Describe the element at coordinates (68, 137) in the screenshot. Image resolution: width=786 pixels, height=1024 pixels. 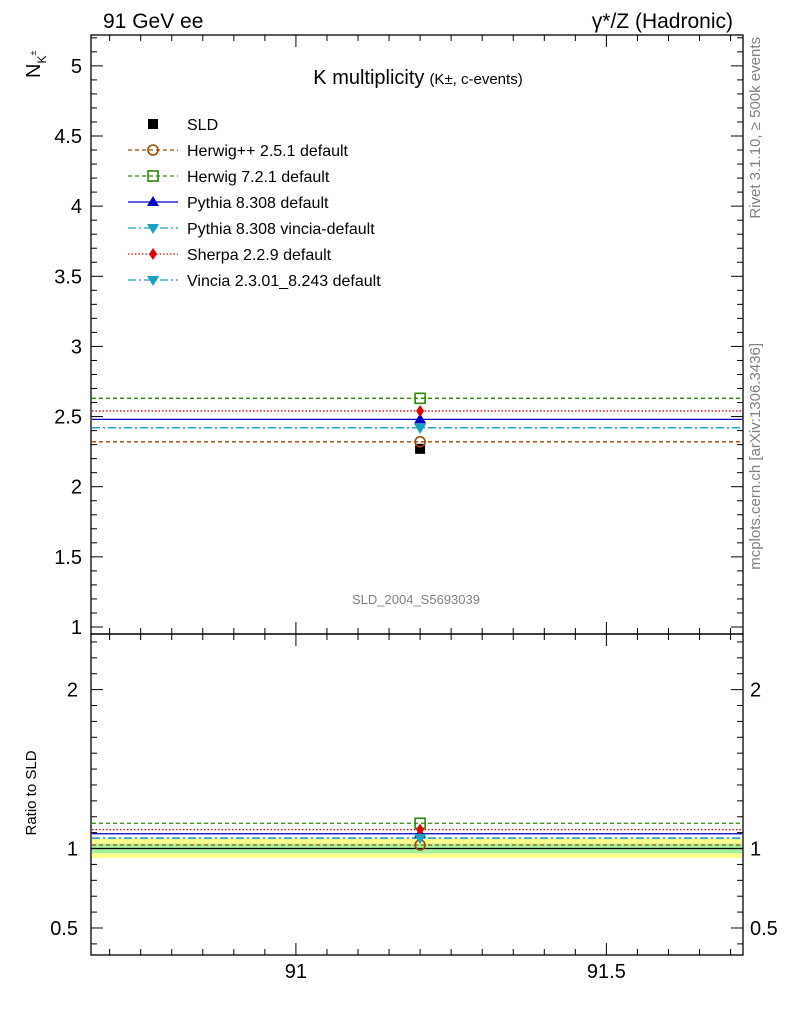
I see `y-tick-label-7: 4.5` at that location.